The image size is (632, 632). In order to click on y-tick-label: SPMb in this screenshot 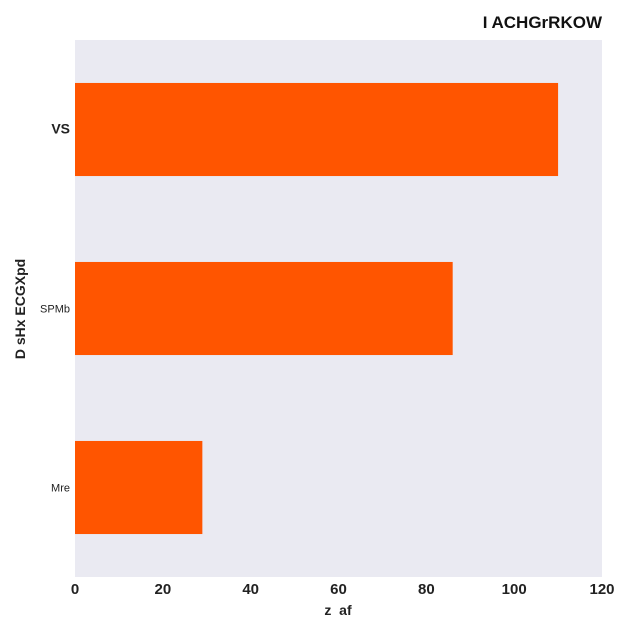, I will do `click(55, 310)`.